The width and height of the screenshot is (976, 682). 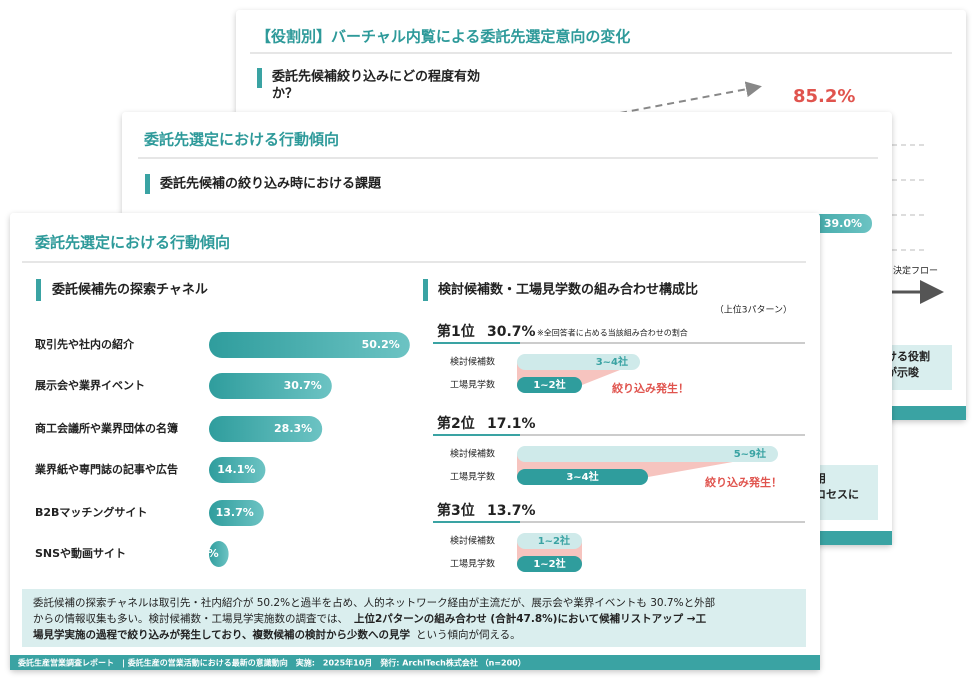 What do you see at coordinates (456, 331) in the screenshot?
I see `rank: 第1位` at bounding box center [456, 331].